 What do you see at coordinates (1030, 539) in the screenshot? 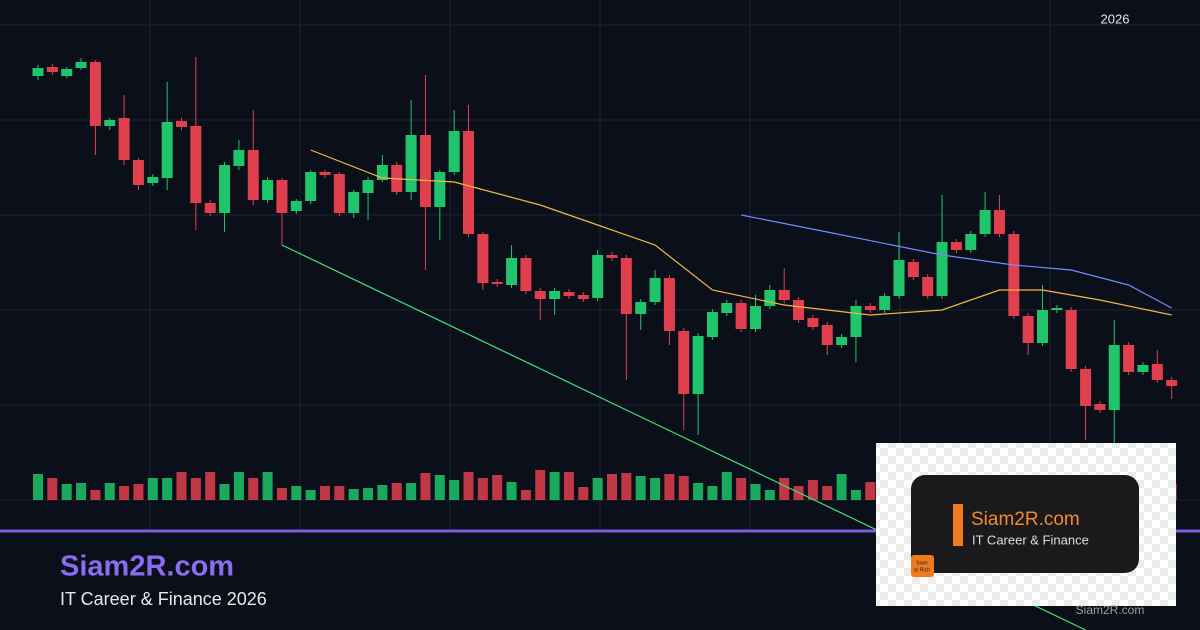
I see `logo-subtitle: IT Career & Finance` at bounding box center [1030, 539].